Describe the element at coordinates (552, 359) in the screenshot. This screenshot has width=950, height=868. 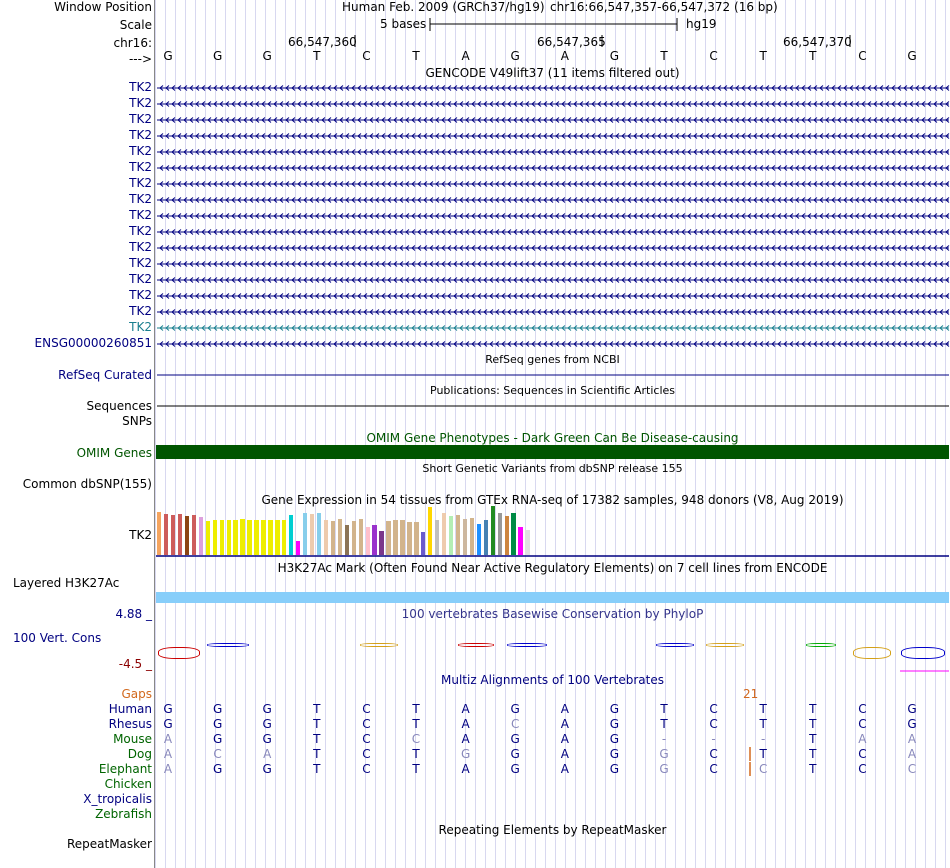
I see `refseq-title: RefSeq genes from NCBI` at that location.